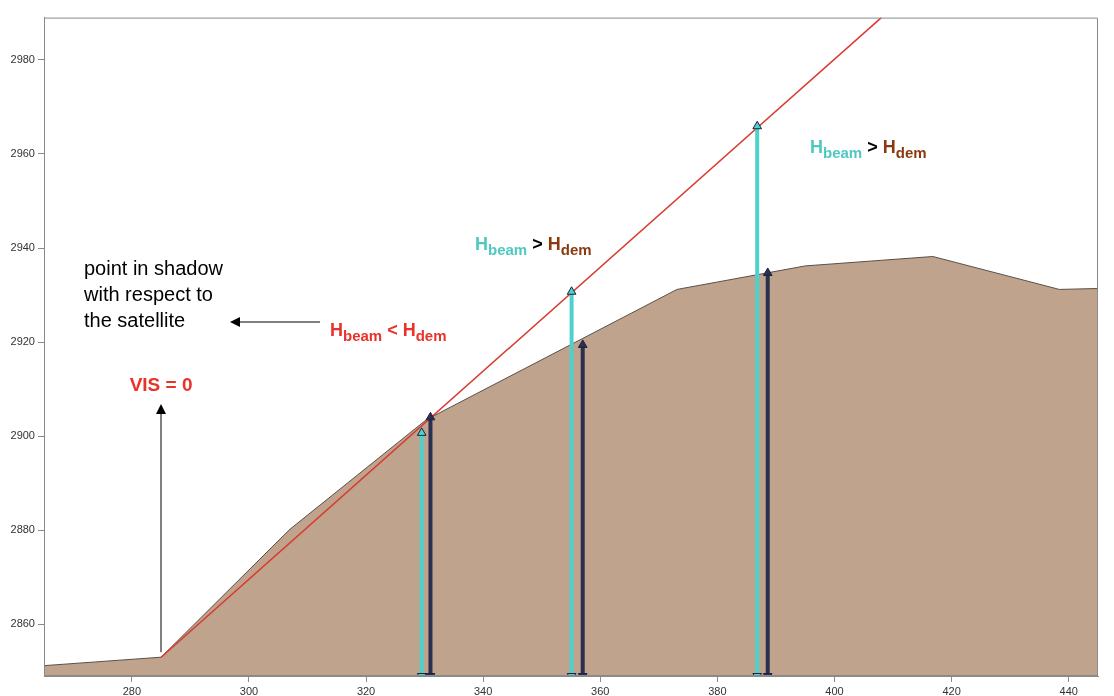 The height and width of the screenshot is (696, 1114). What do you see at coordinates (483, 690) in the screenshot?
I see `x-tick-label: 340` at bounding box center [483, 690].